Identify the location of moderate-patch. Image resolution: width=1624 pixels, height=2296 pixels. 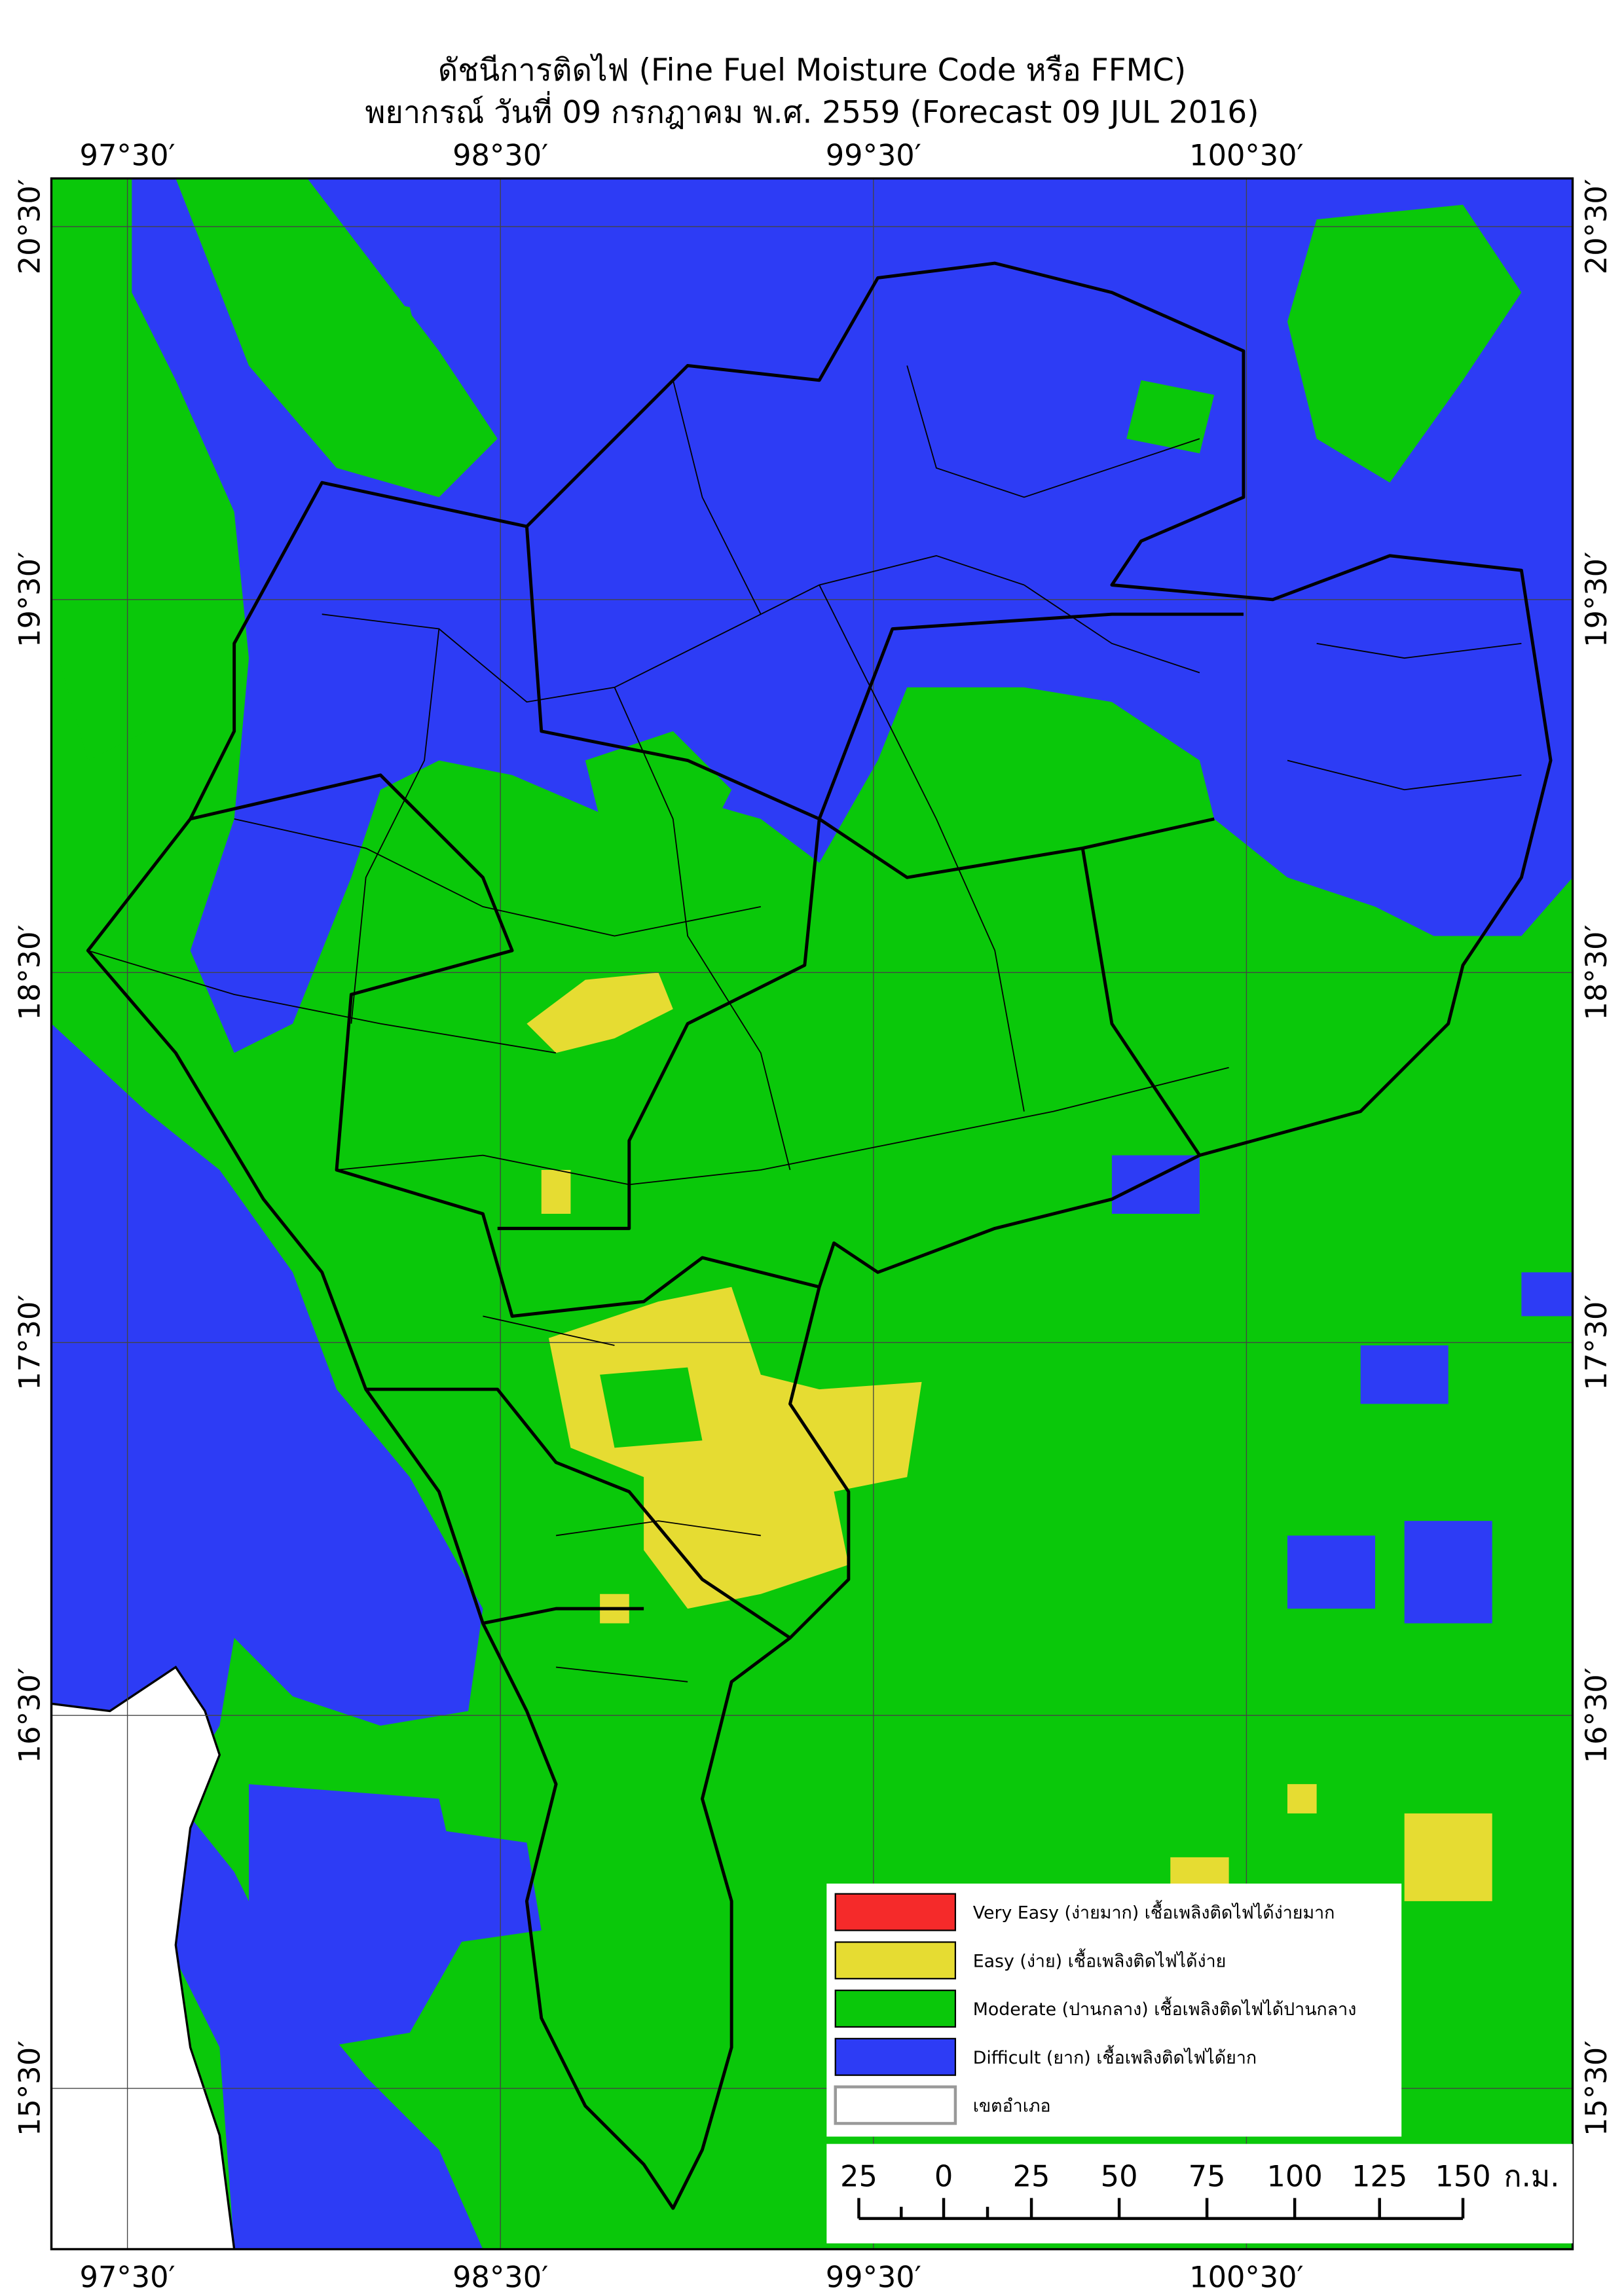
(651, 1407).